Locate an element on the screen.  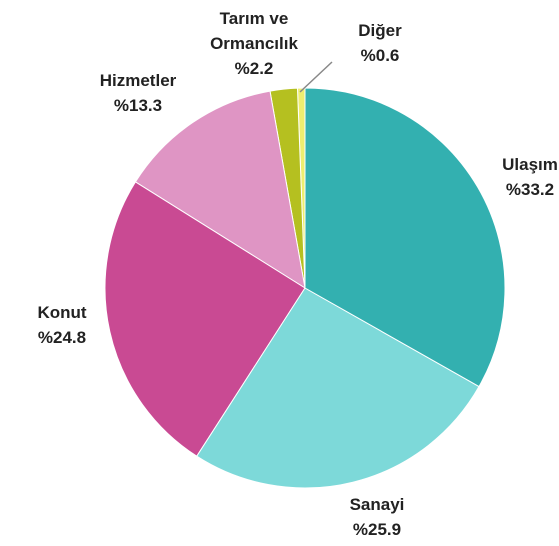
leader-line is located at coordinates (316, 77).